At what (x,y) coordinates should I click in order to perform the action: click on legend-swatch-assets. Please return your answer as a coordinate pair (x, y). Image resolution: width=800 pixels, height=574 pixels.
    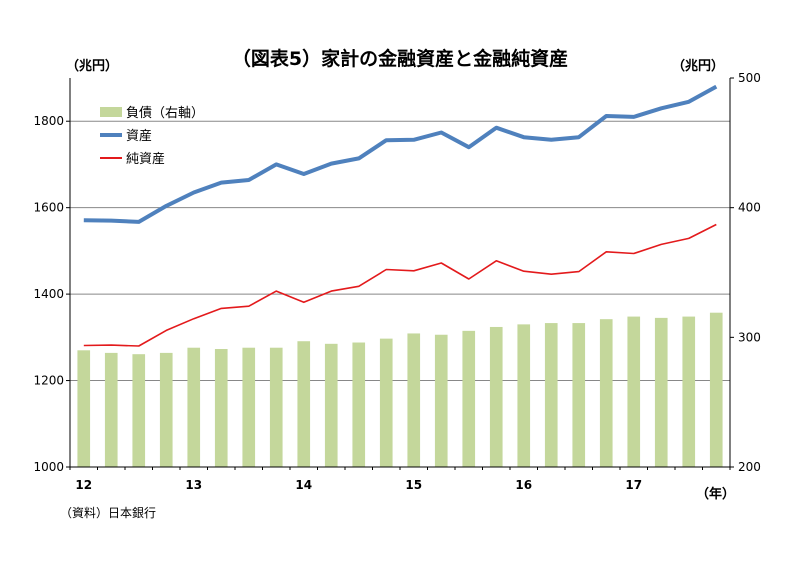
    Looking at the image, I should click on (111, 134).